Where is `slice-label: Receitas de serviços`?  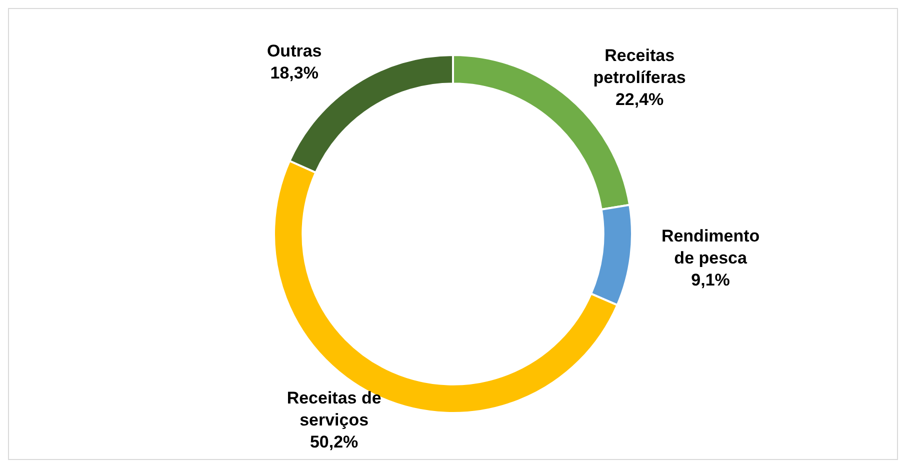
slice-label: Receitas de serviços is located at coordinates (334, 409).